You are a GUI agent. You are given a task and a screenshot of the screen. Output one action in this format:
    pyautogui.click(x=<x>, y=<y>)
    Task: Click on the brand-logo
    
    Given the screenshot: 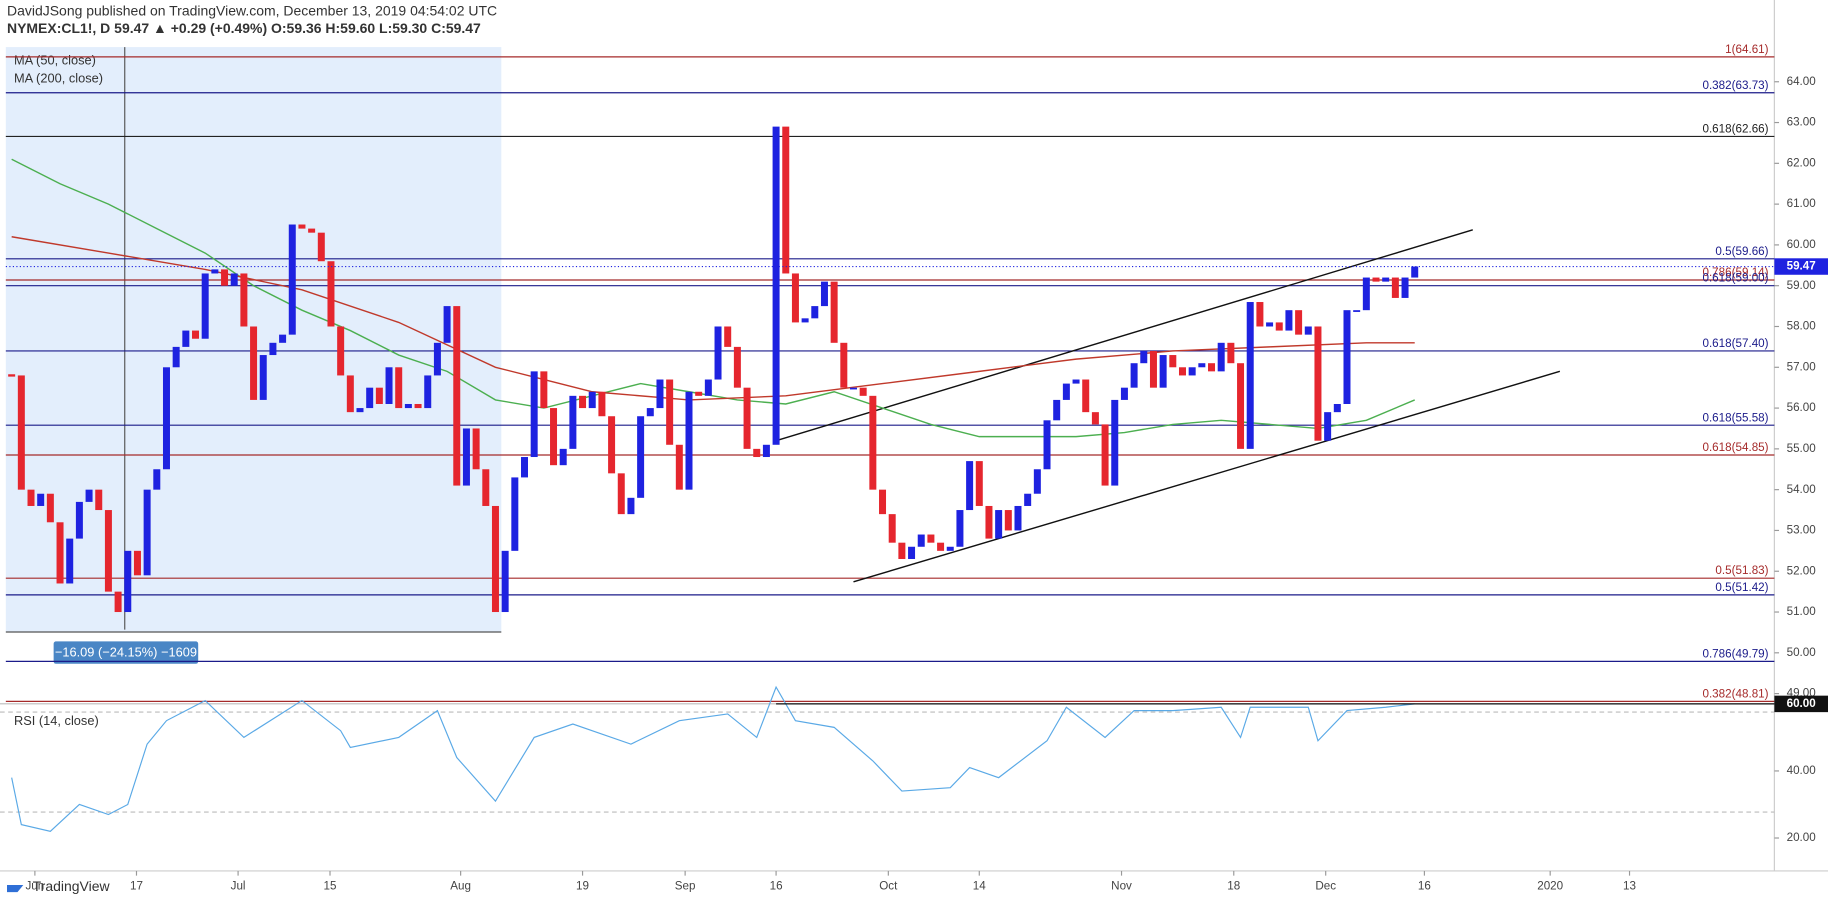 What is the action you would take?
    pyautogui.click(x=15, y=889)
    